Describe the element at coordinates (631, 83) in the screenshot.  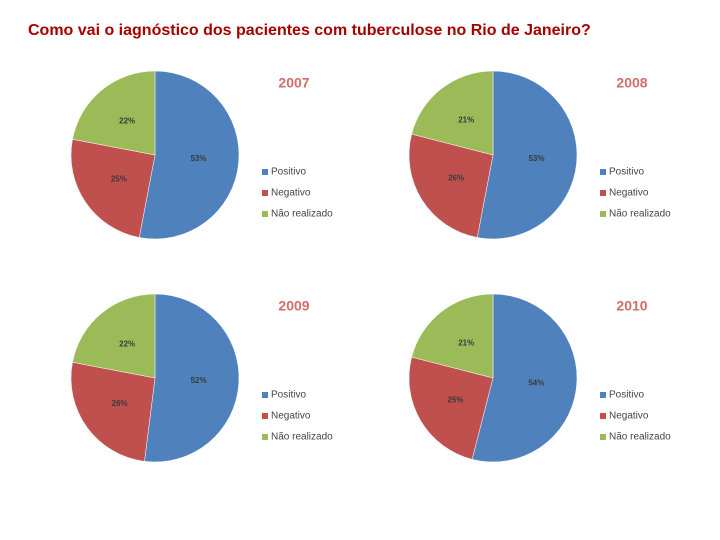
I see `chart-title: 2008` at that location.